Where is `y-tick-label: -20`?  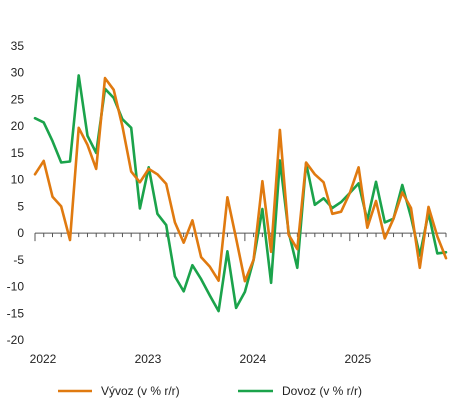 y-tick-label: -20 is located at coordinates (16, 340).